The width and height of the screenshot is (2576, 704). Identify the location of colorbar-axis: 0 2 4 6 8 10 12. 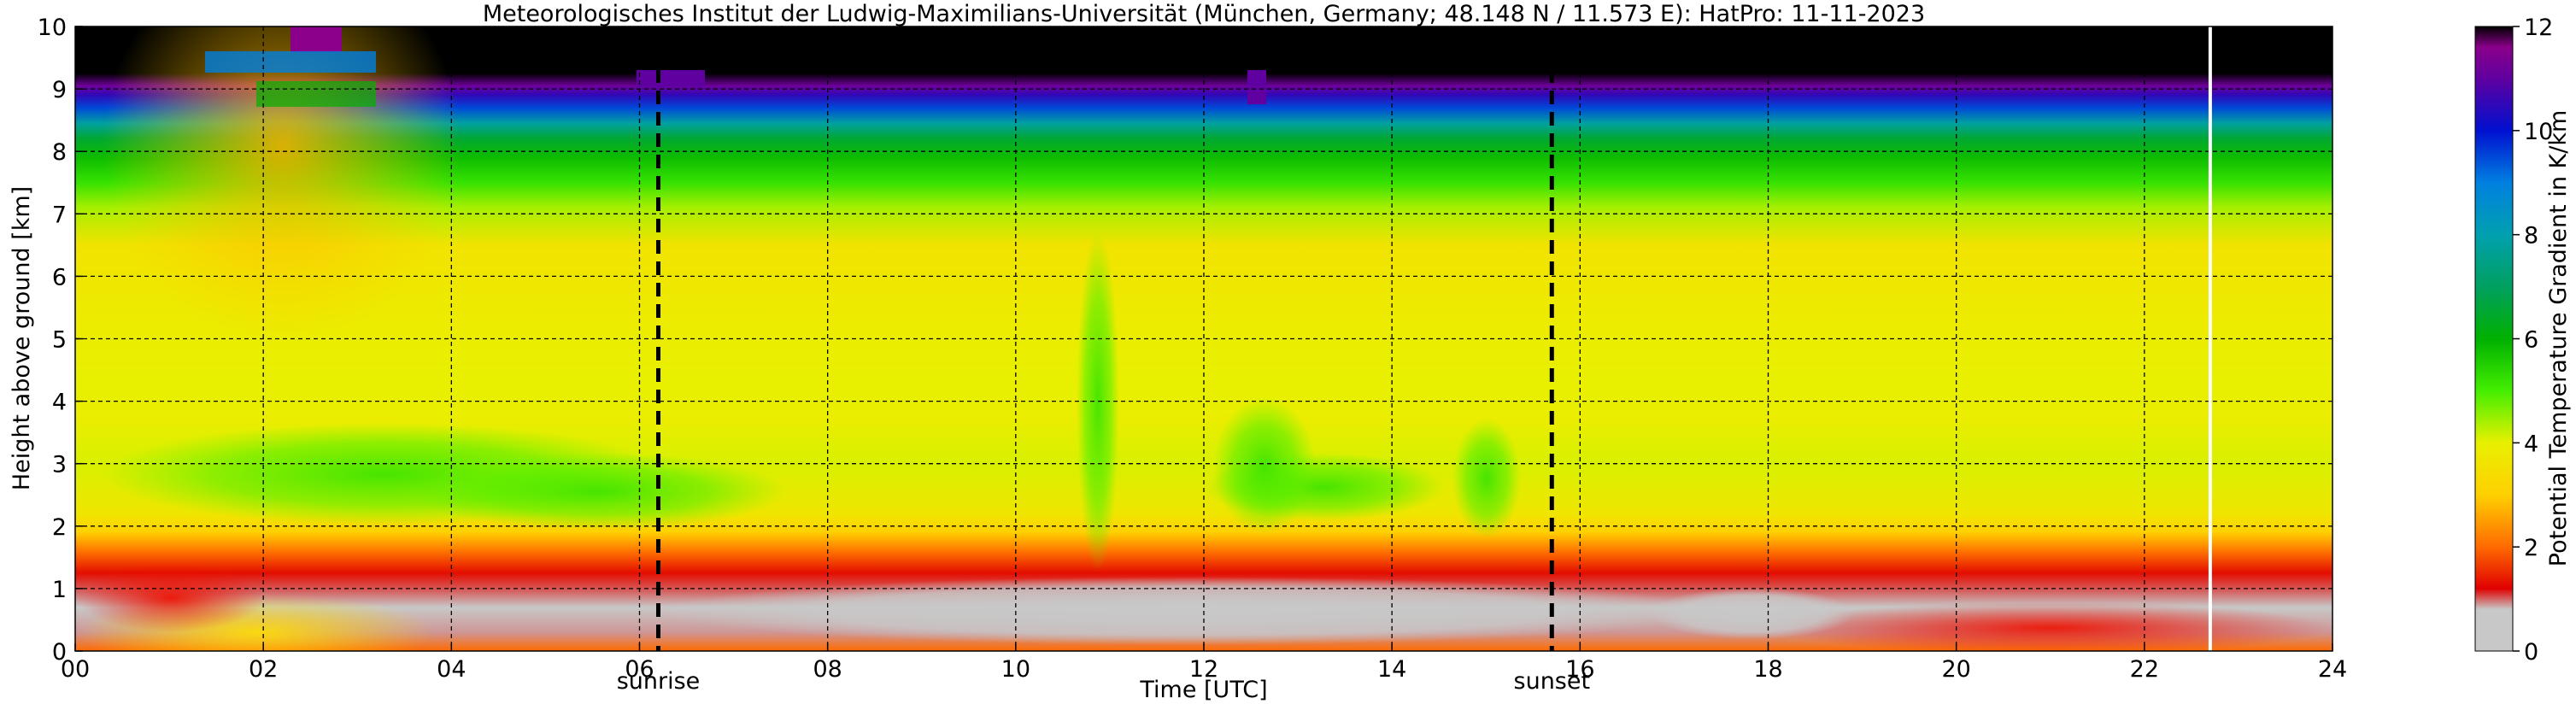
(2533, 340).